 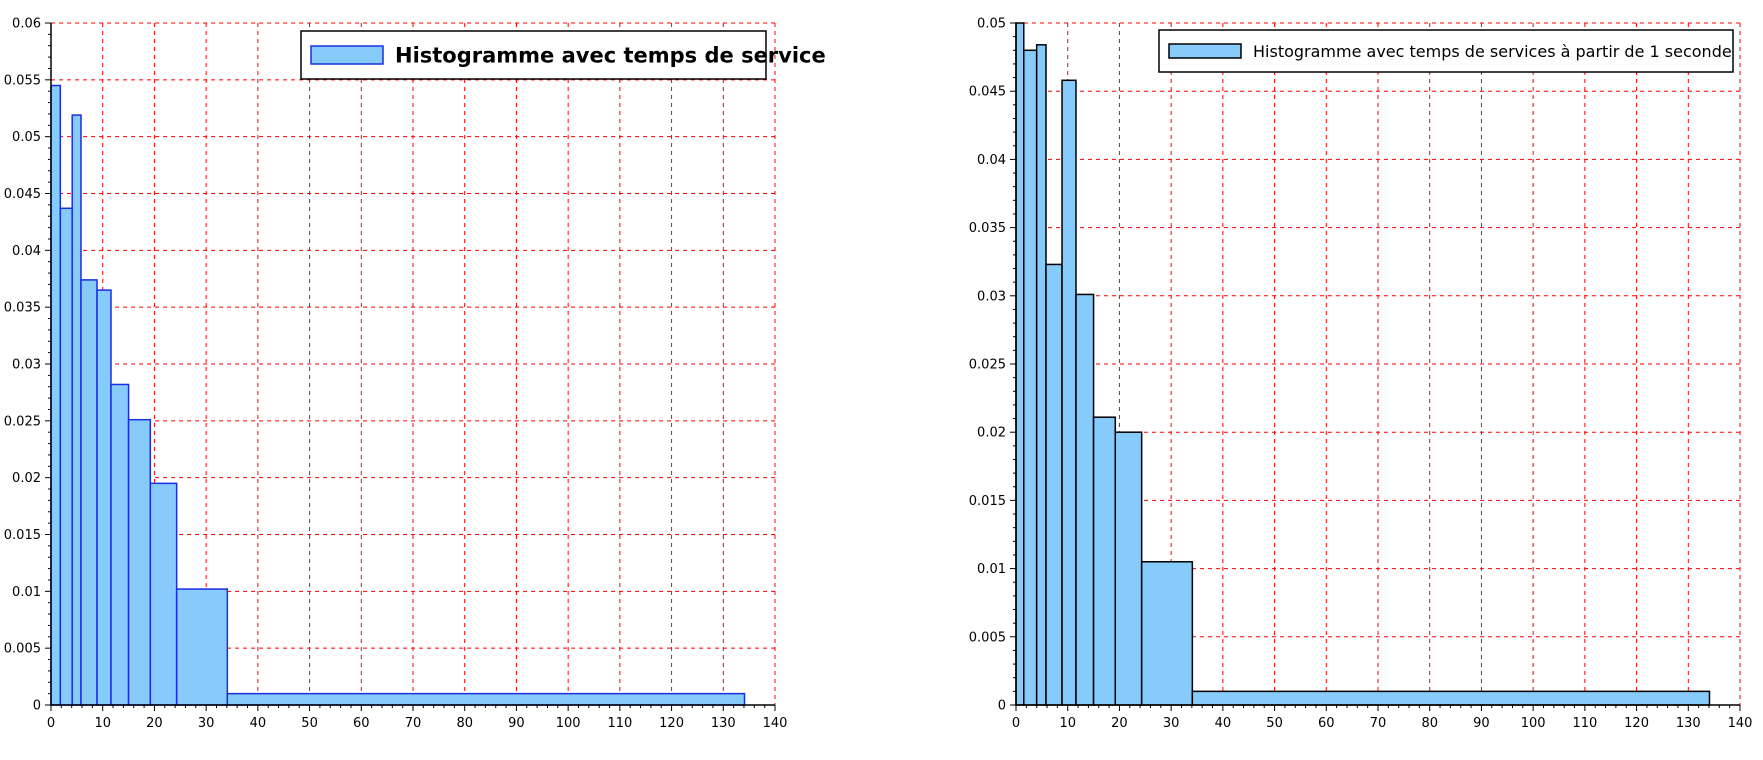 I want to click on y-tick-label: 0.06, so click(x=26, y=24).